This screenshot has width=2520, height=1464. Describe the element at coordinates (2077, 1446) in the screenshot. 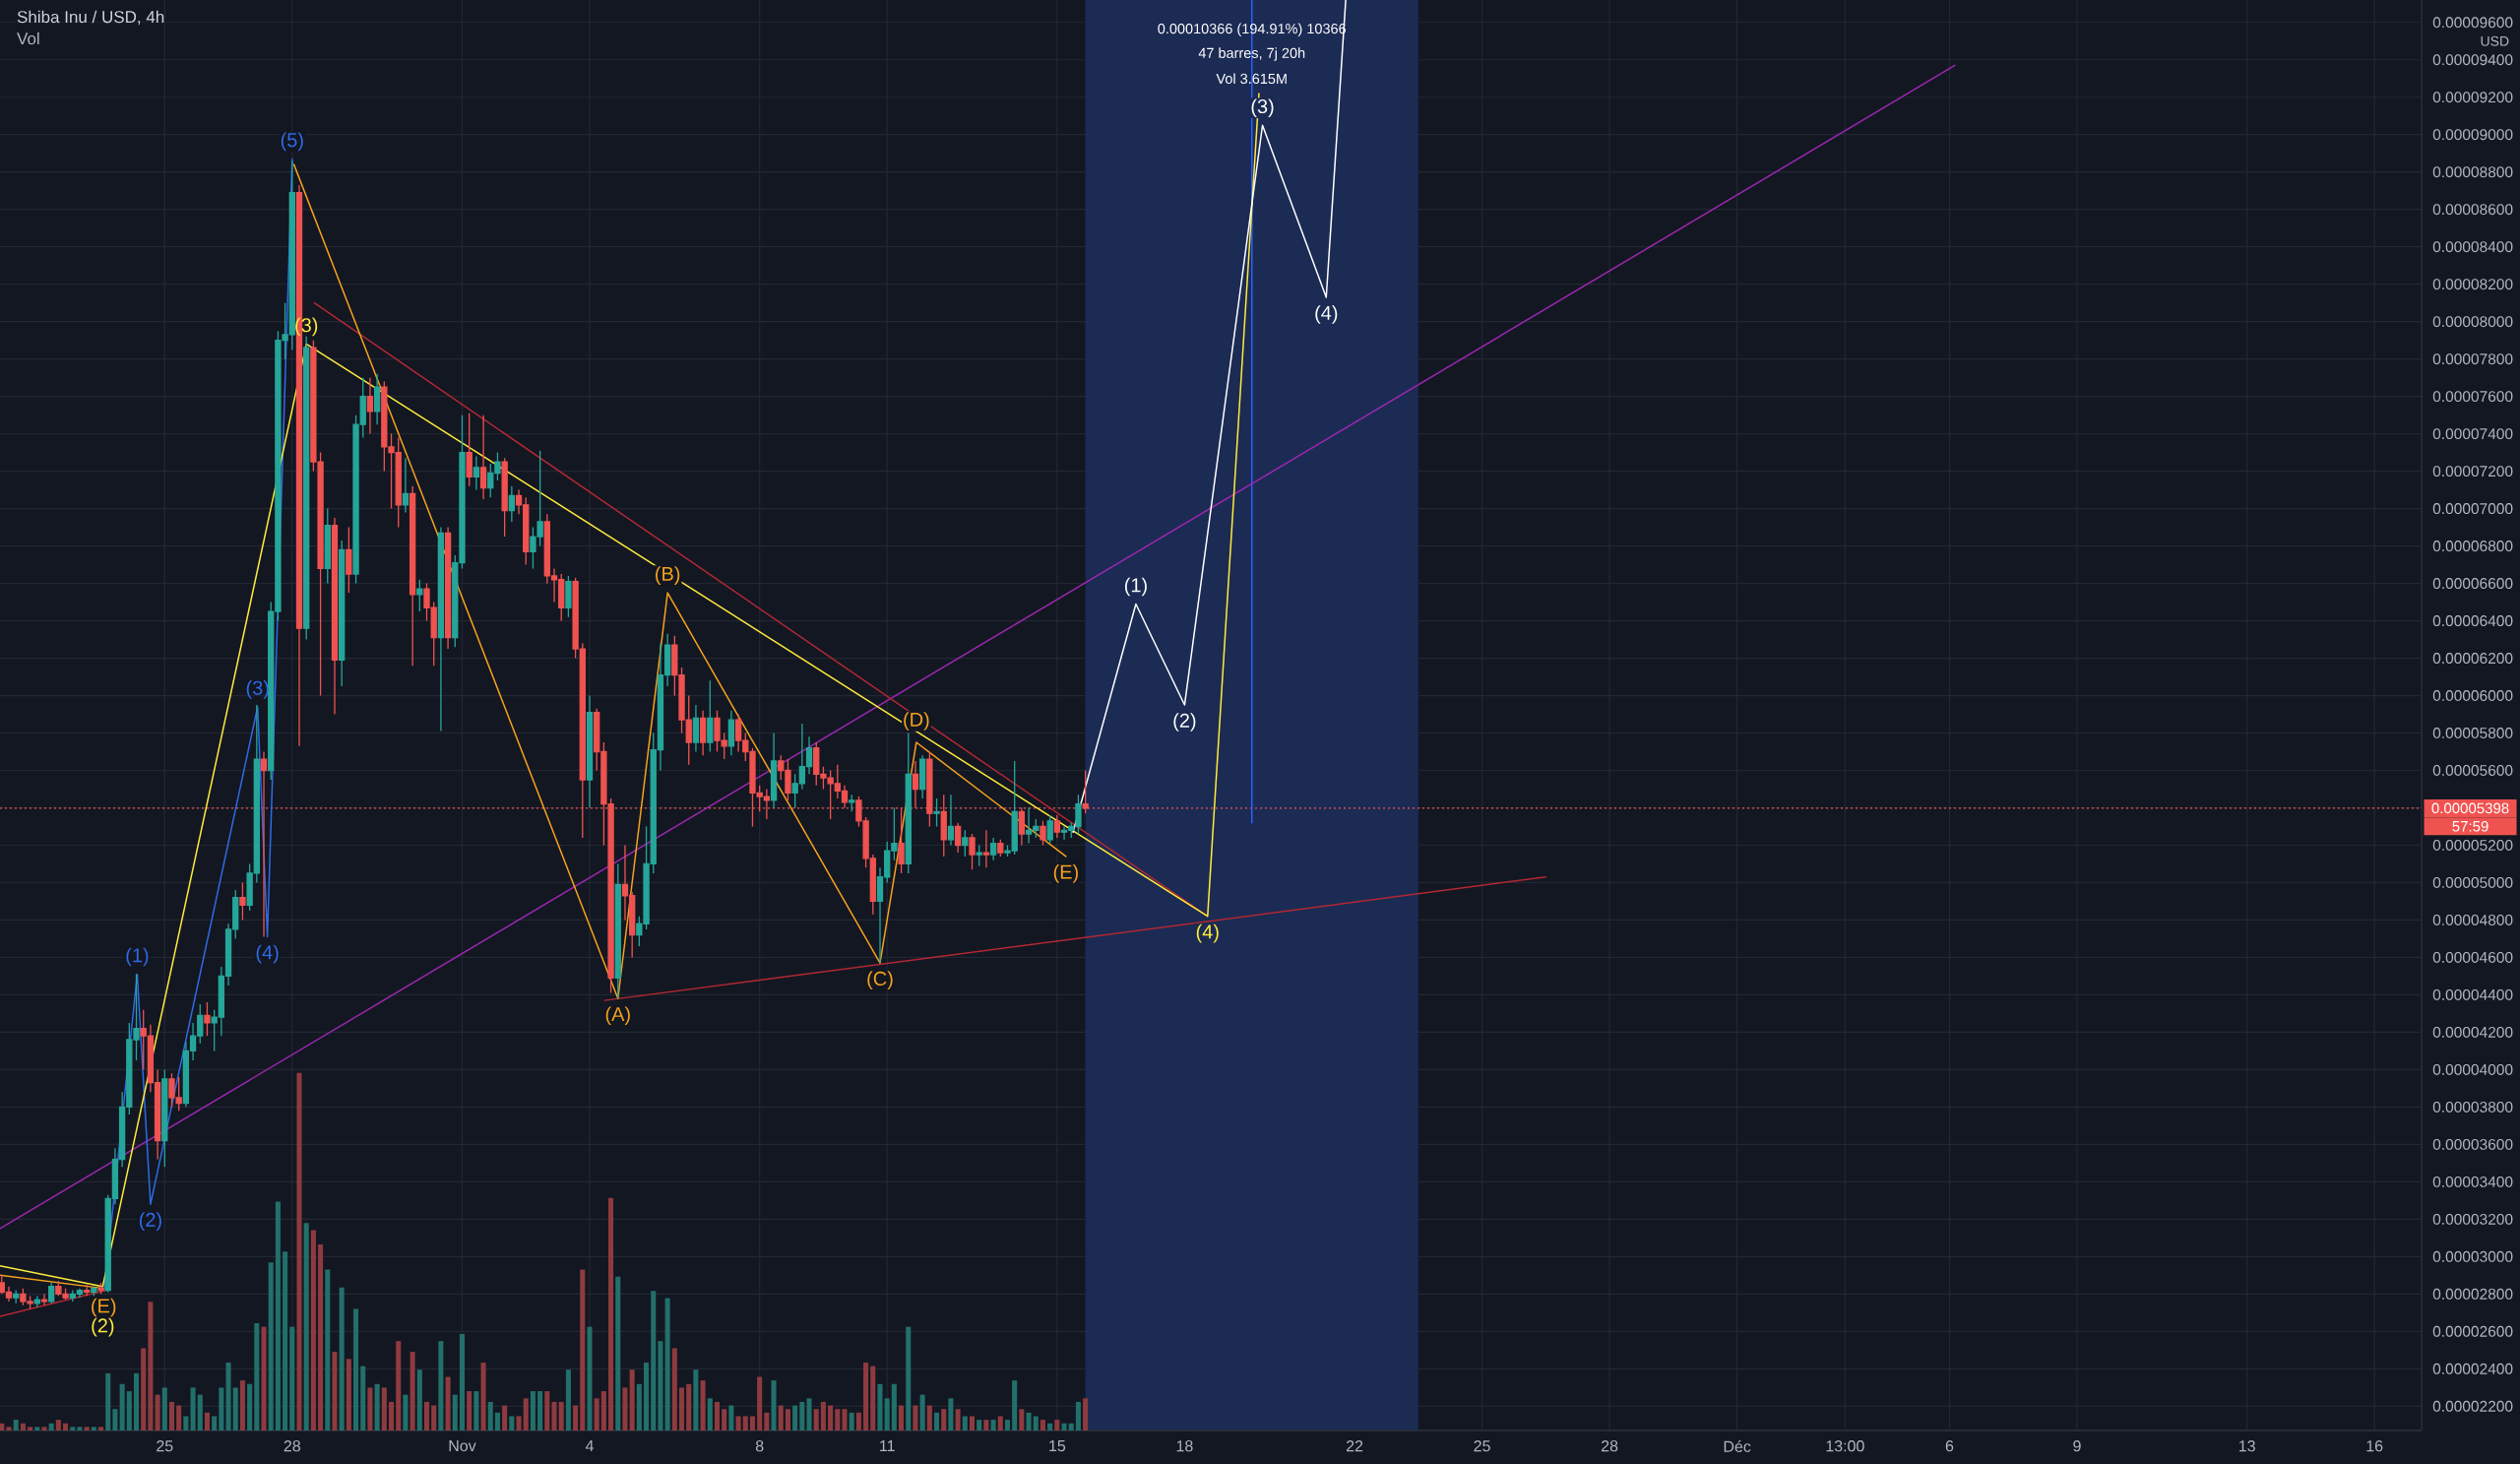

I see `x-tick-label: 9` at that location.